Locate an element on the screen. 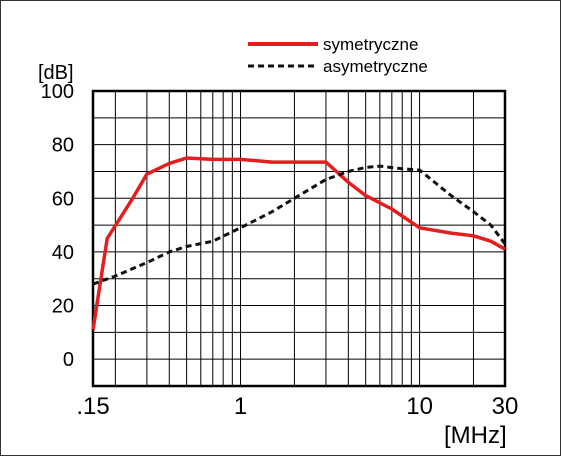 This screenshot has width=561, height=462. x-tick-label: 1 is located at coordinates (240, 406).